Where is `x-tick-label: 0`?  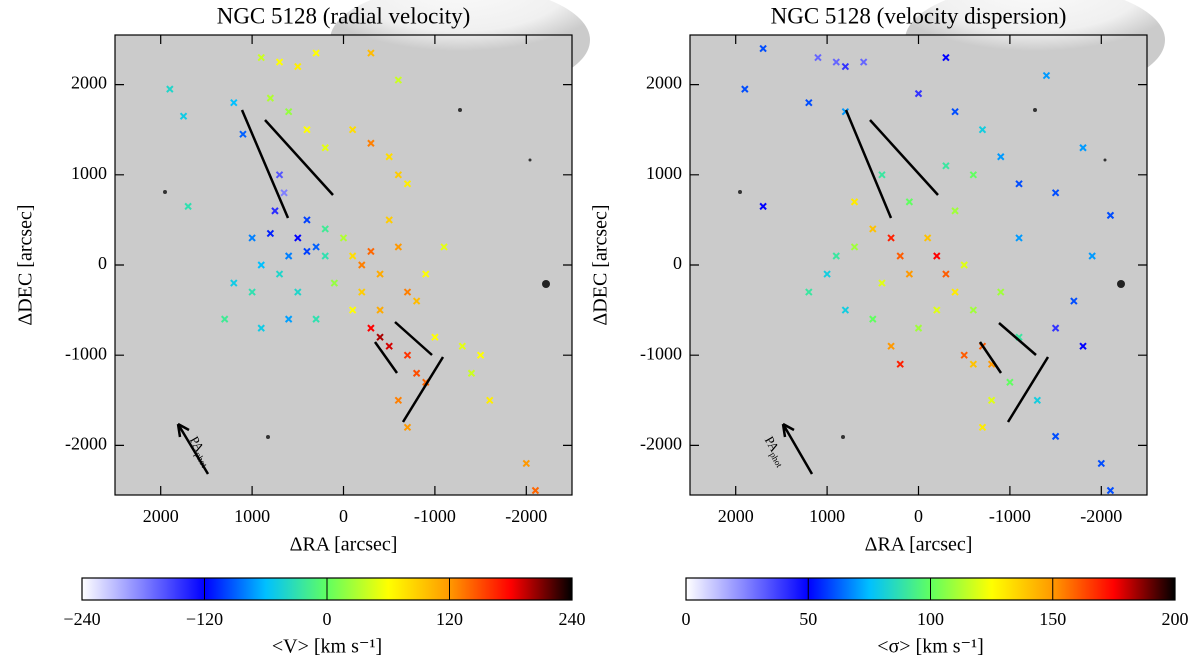
x-tick-label: 0 is located at coordinates (343, 516).